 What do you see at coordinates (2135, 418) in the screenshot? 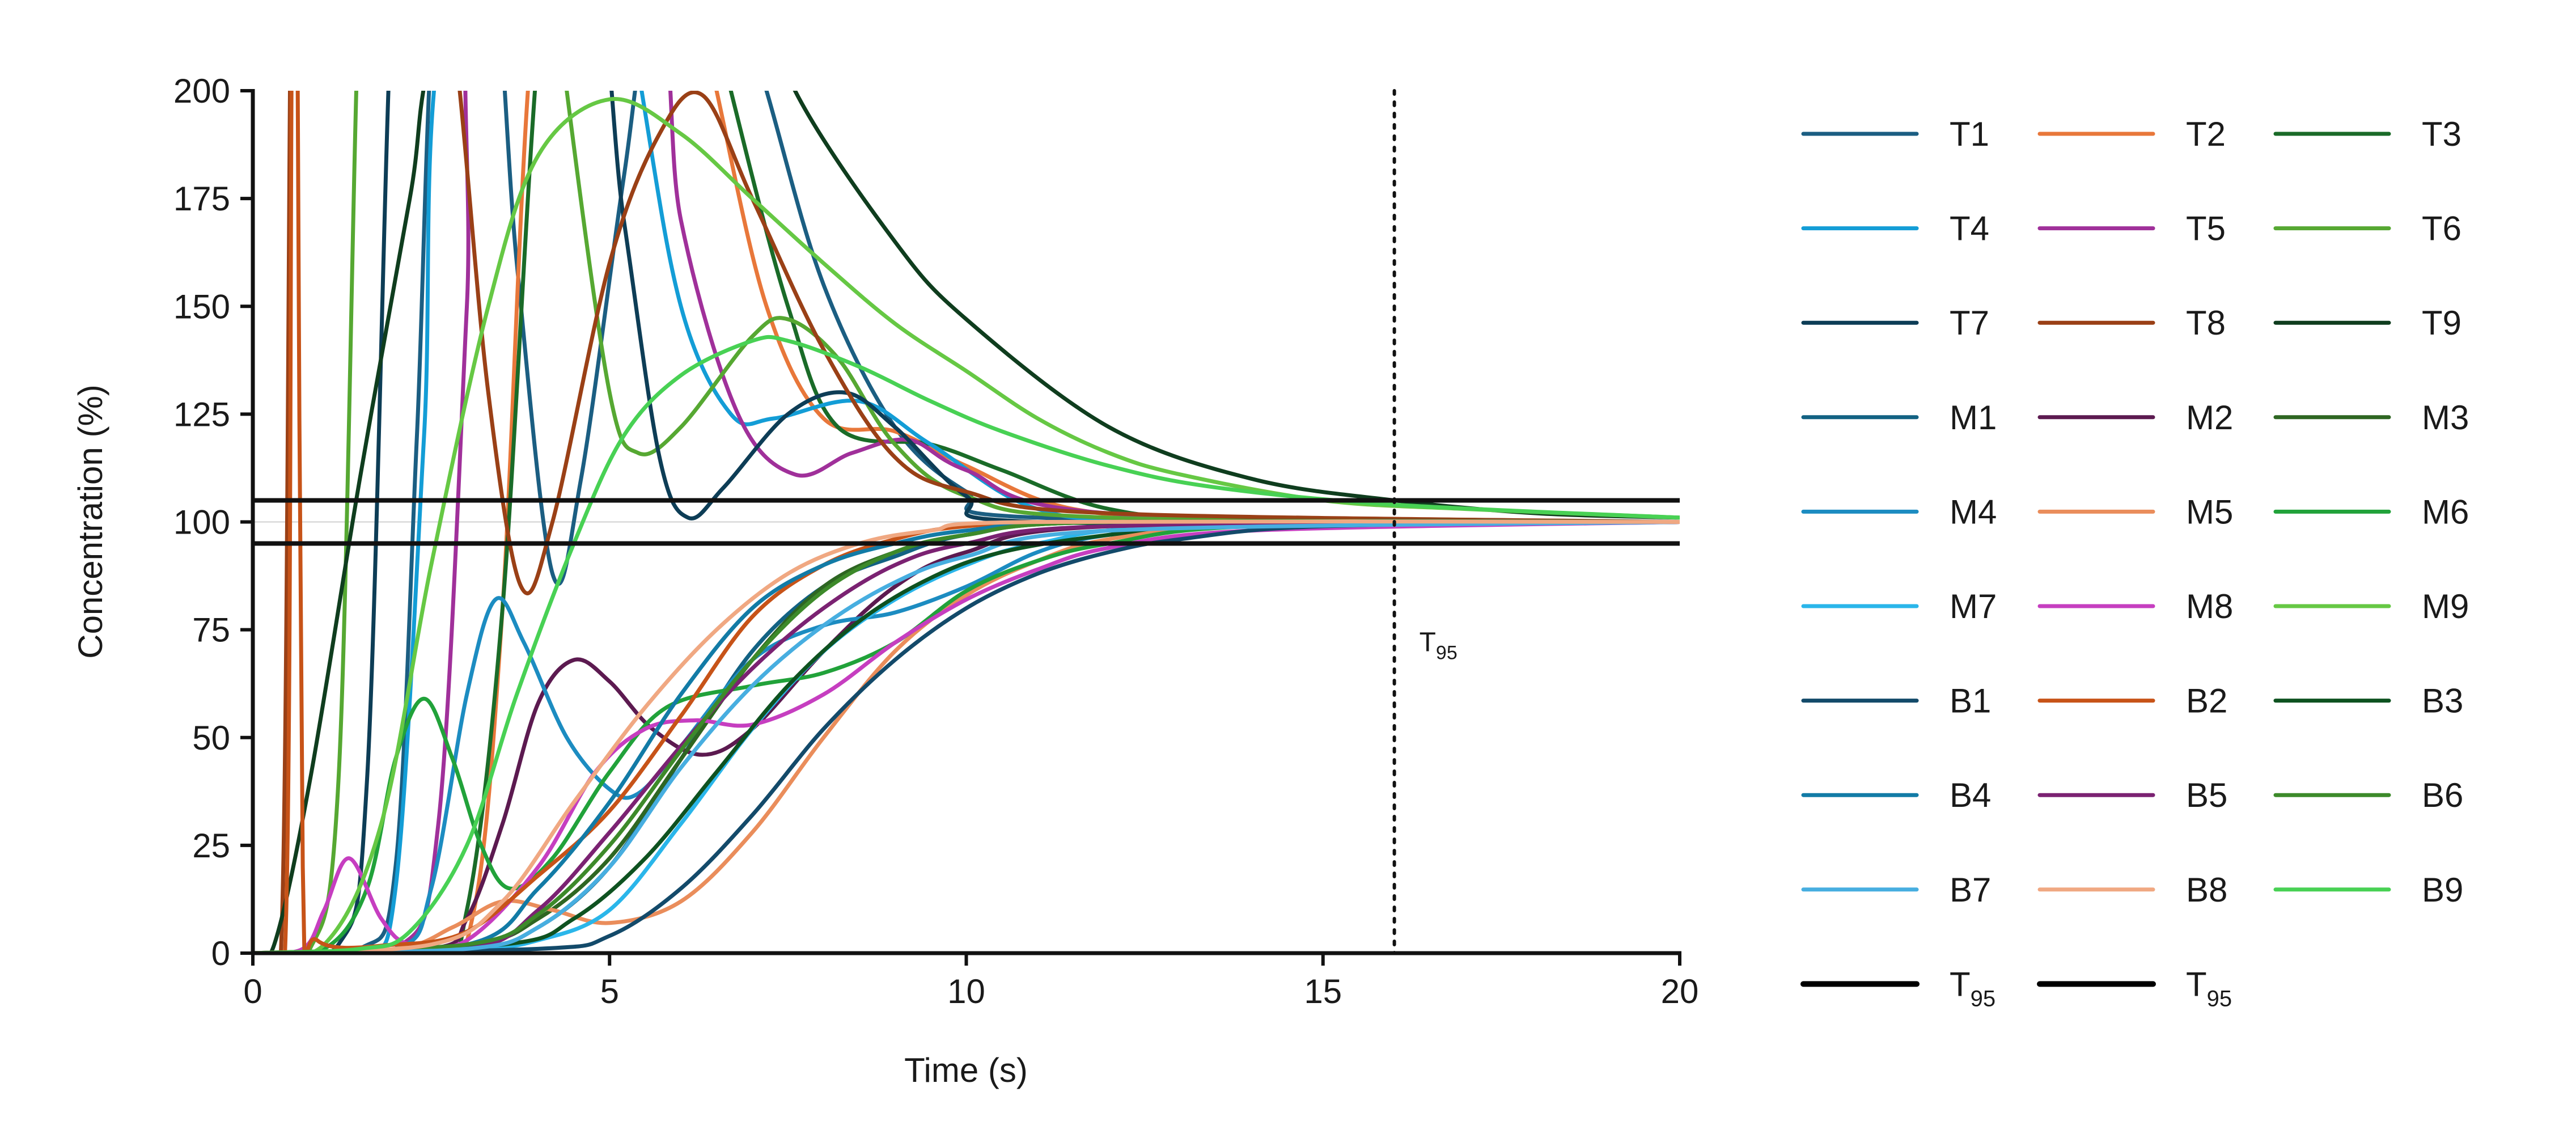
I see `legend-item: M2` at bounding box center [2135, 418].